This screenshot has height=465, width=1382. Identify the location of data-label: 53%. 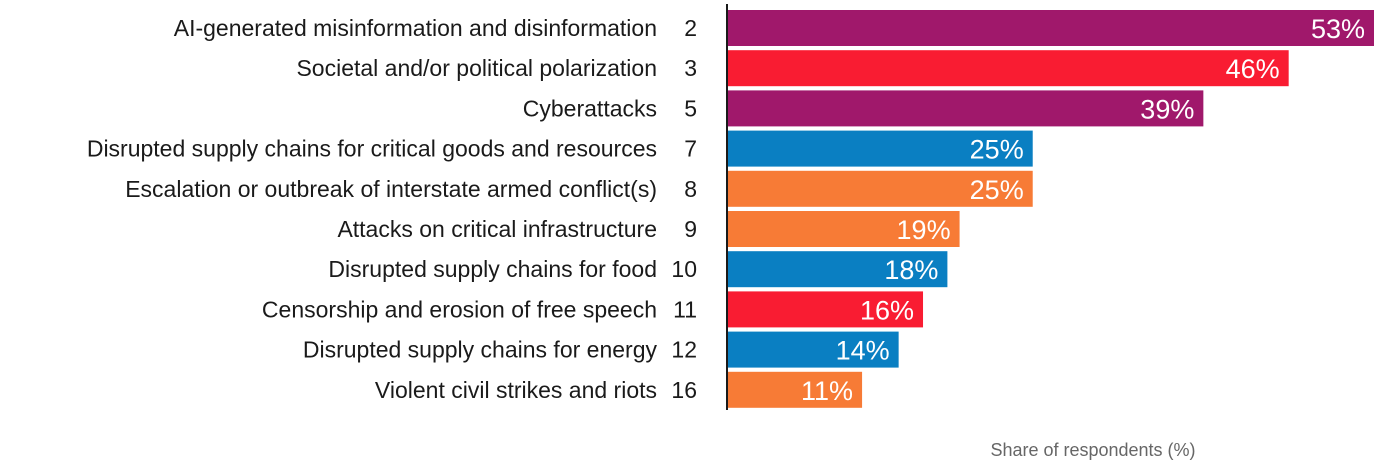
(1338, 29).